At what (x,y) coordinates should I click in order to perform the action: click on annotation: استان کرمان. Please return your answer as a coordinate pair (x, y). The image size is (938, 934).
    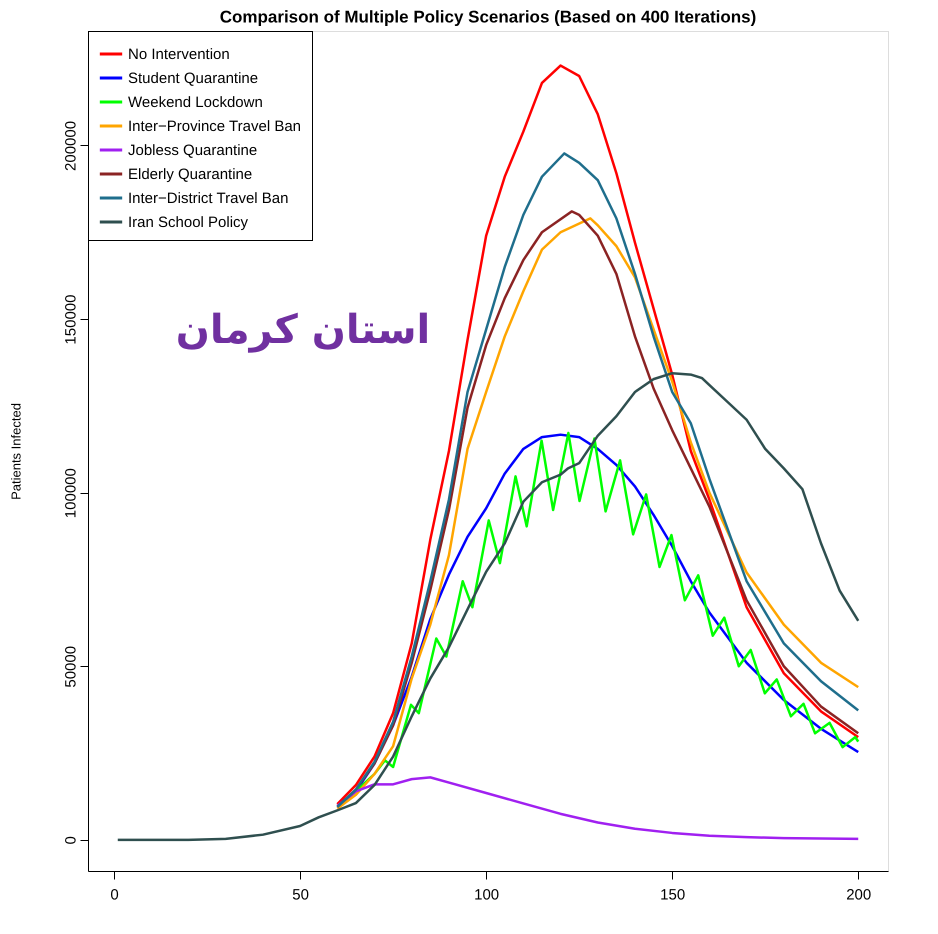
    Looking at the image, I should click on (303, 330).